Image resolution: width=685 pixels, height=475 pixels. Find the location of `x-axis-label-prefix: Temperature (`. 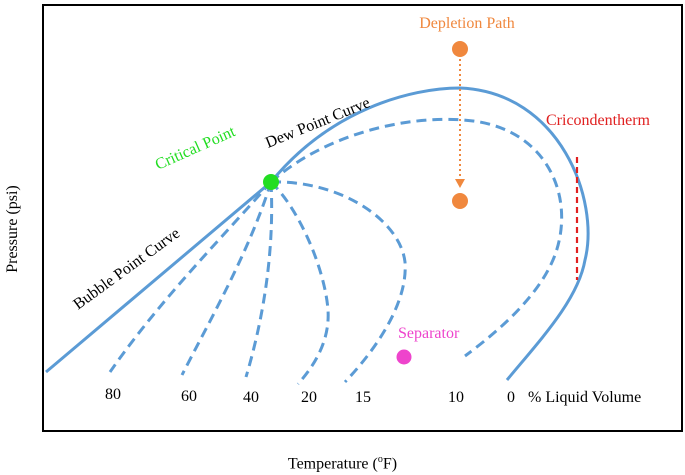

x-axis-label-prefix: Temperature ( is located at coordinates (332, 464).